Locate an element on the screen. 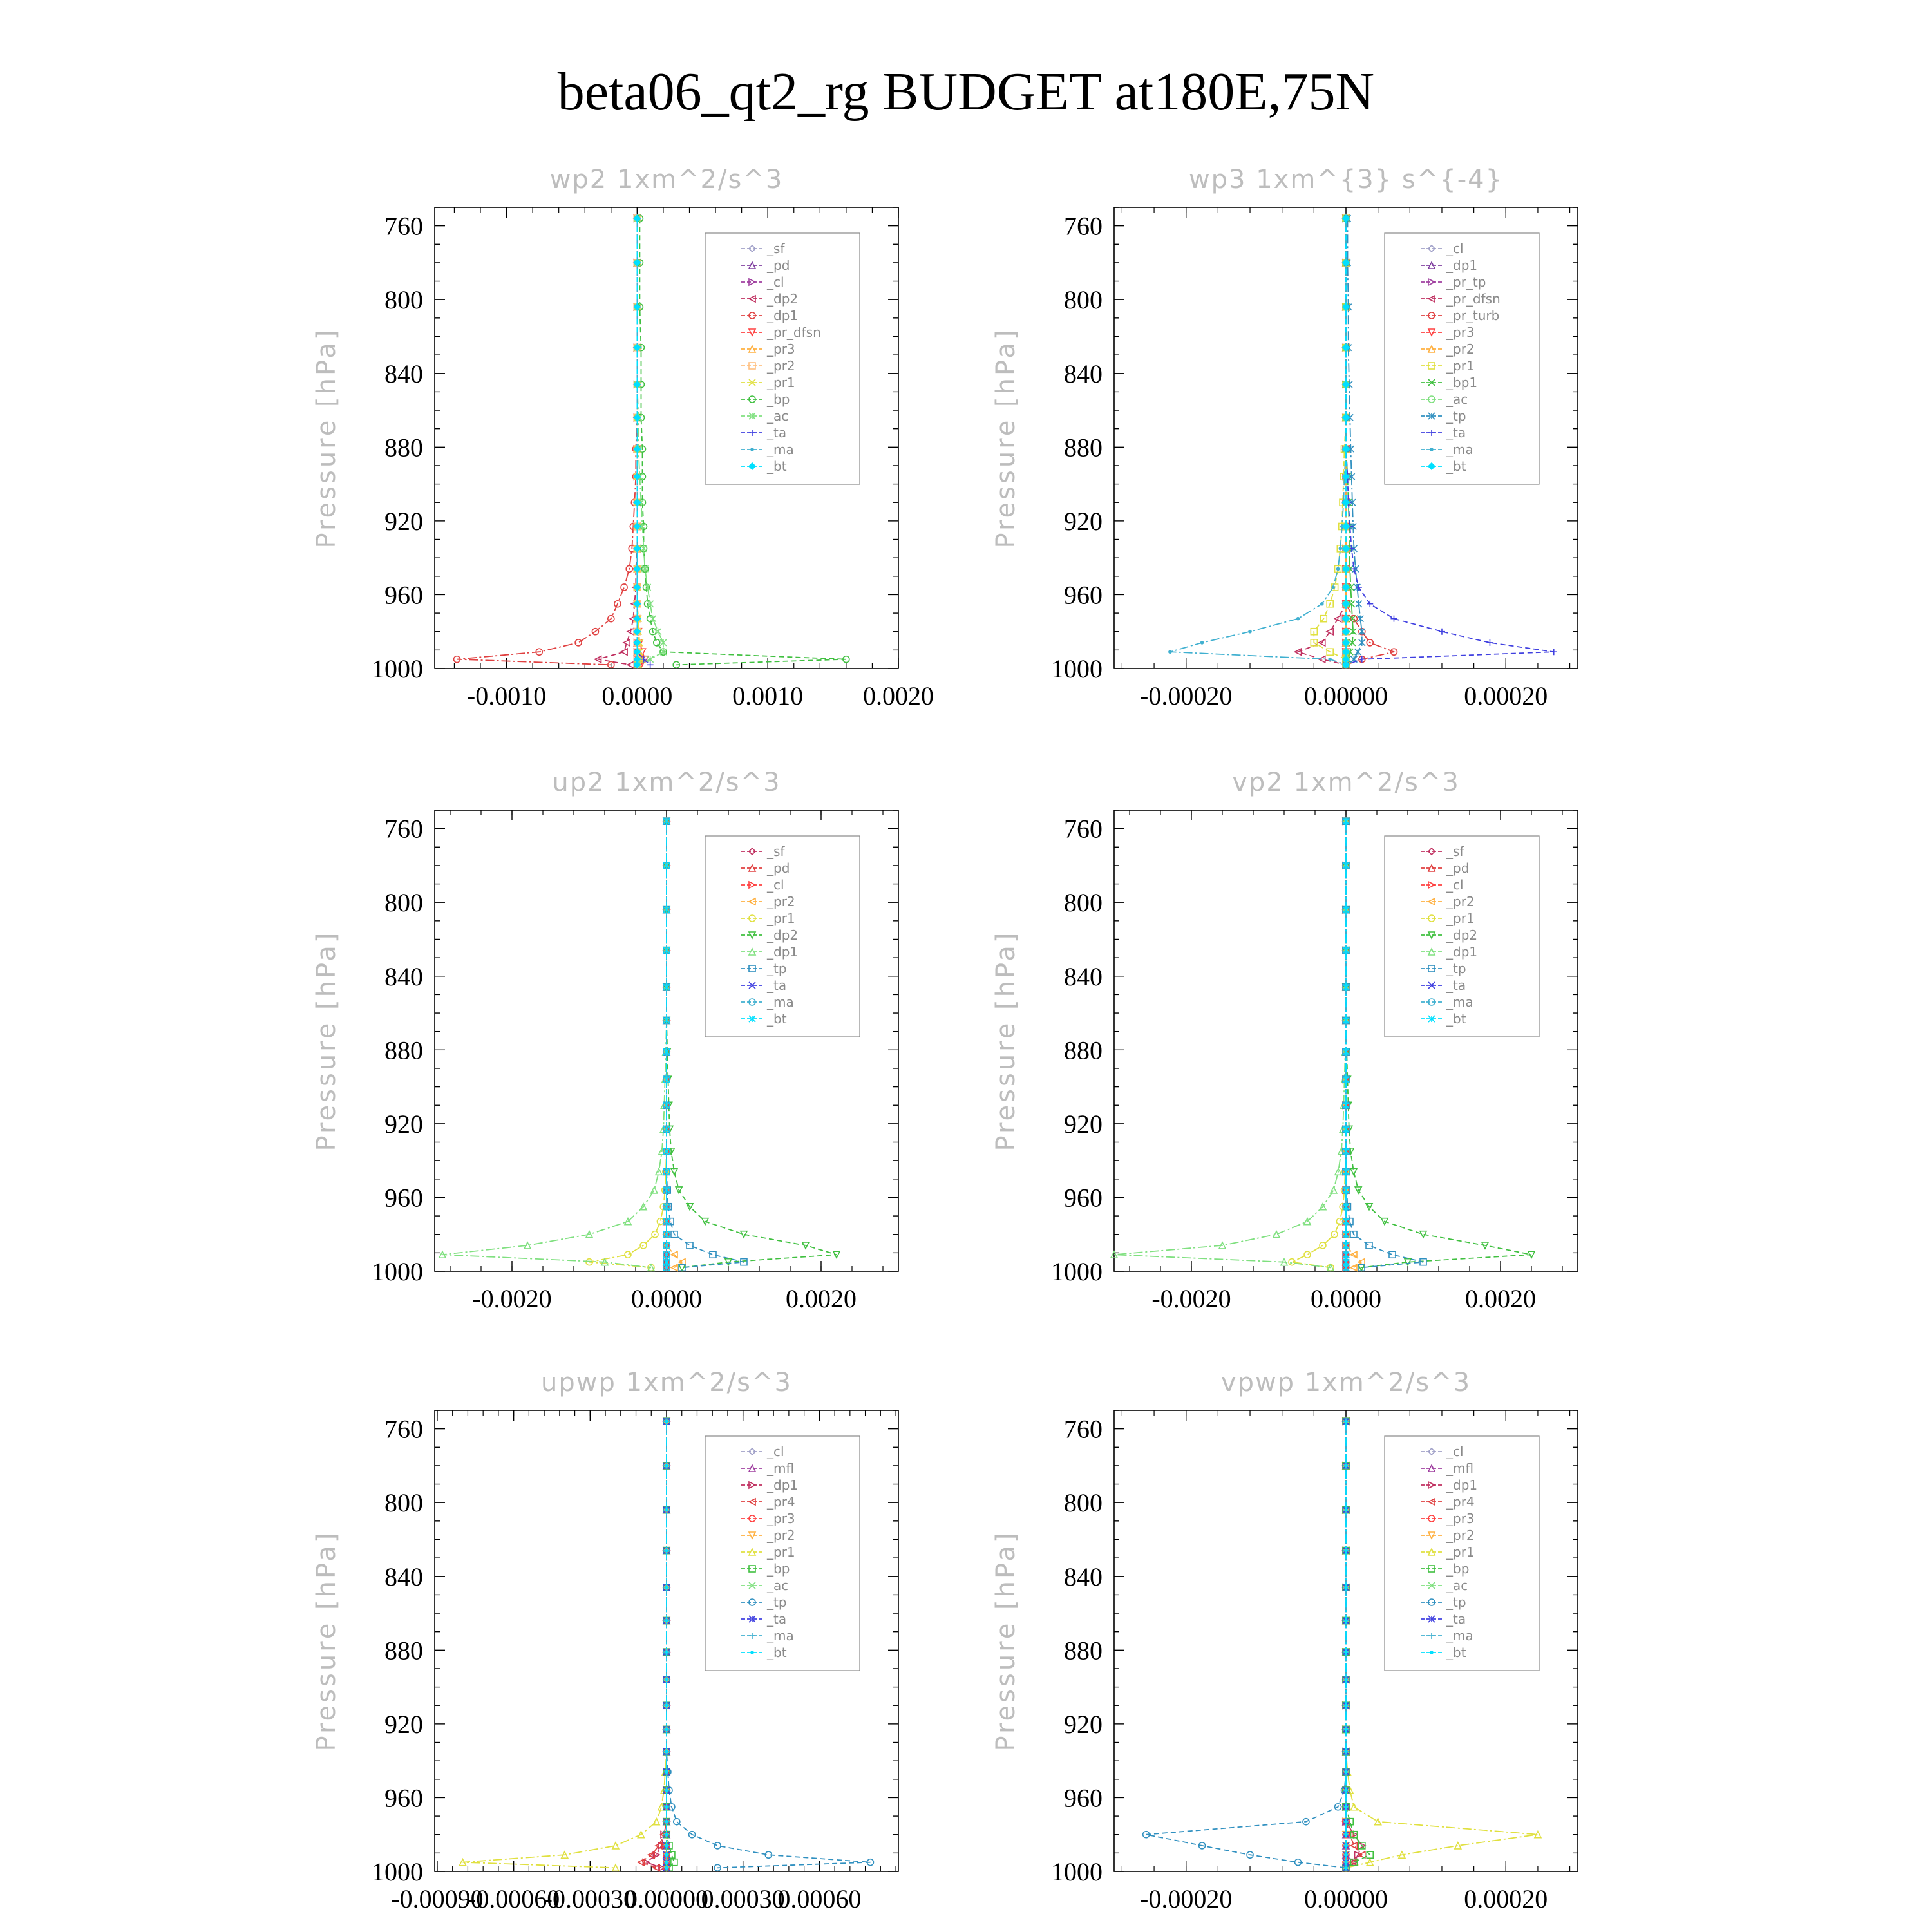 The image size is (1932, 1932). y-tick-label: 960 is located at coordinates (403, 1197).